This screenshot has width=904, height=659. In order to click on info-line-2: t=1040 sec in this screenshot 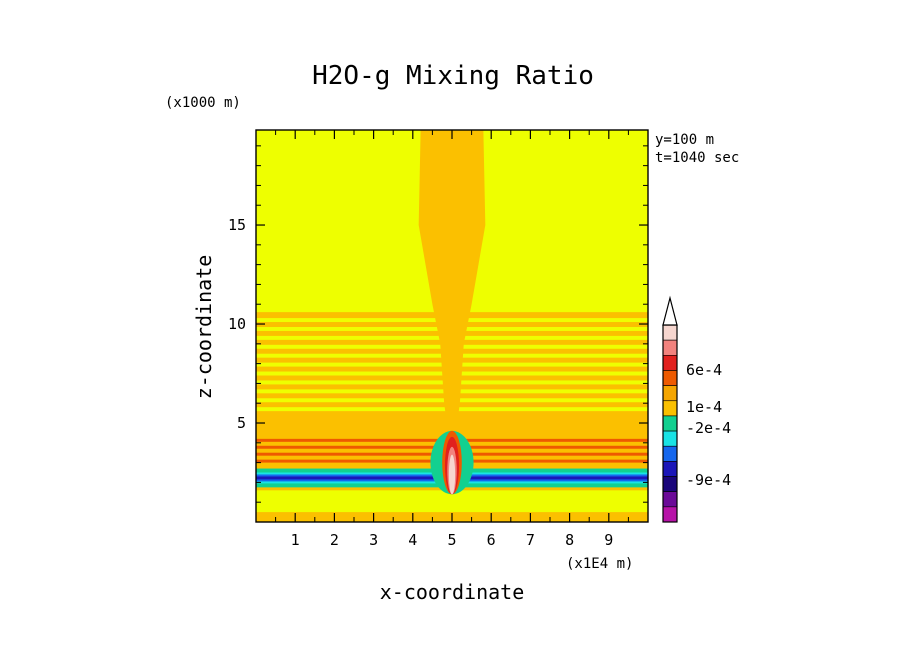, I will do `click(697, 158)`.